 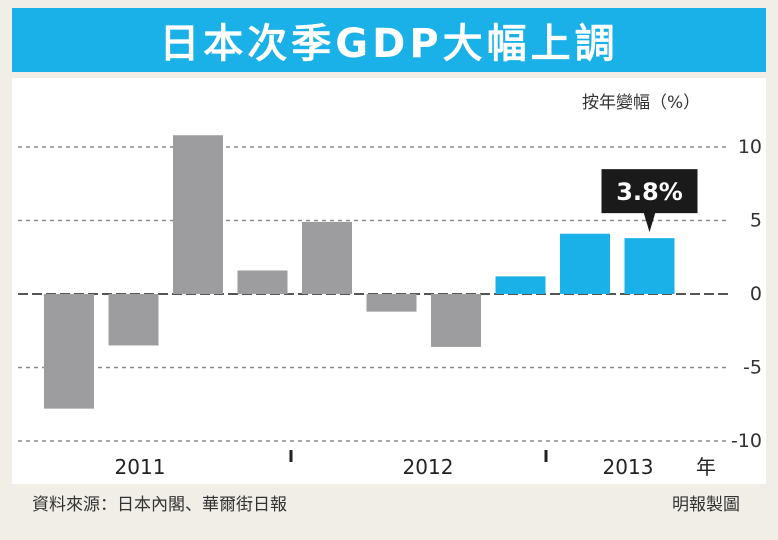 I want to click on y-tick-label: -5, so click(x=752, y=368).